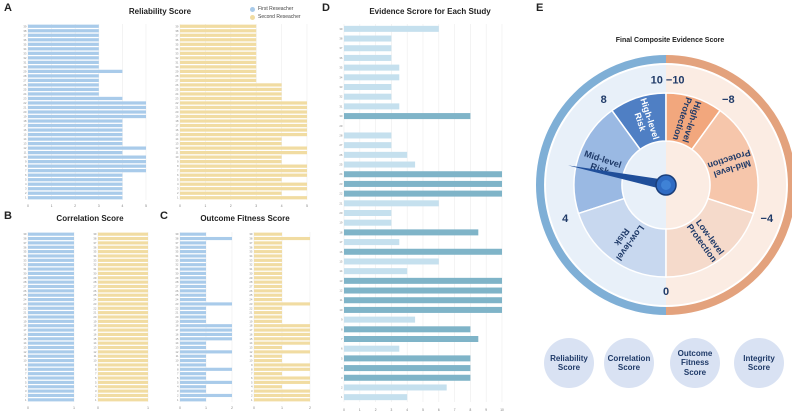  What do you see at coordinates (565, 219) in the screenshot?
I see `gauge-tick-label: 4` at bounding box center [565, 219].